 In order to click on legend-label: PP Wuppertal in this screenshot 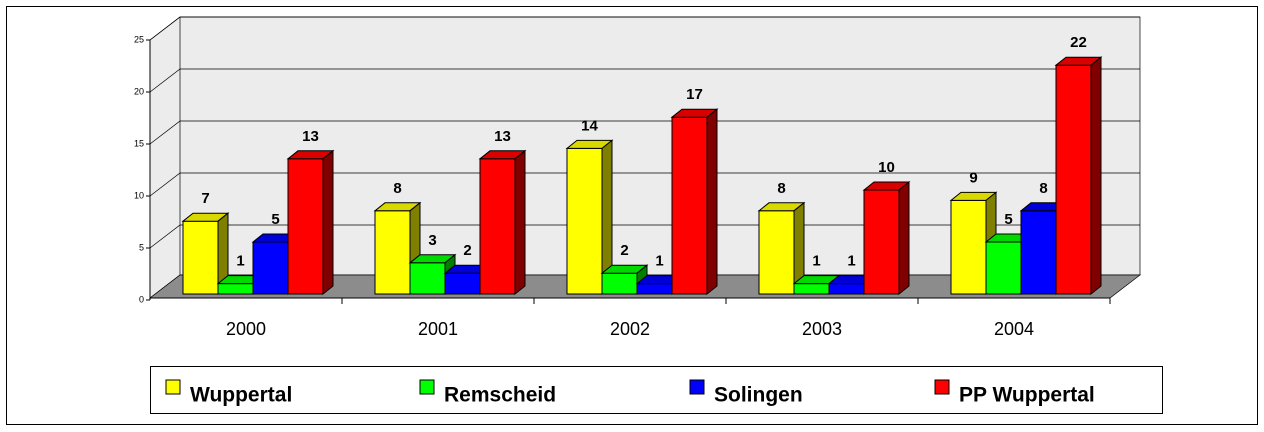, I will do `click(1027, 395)`.